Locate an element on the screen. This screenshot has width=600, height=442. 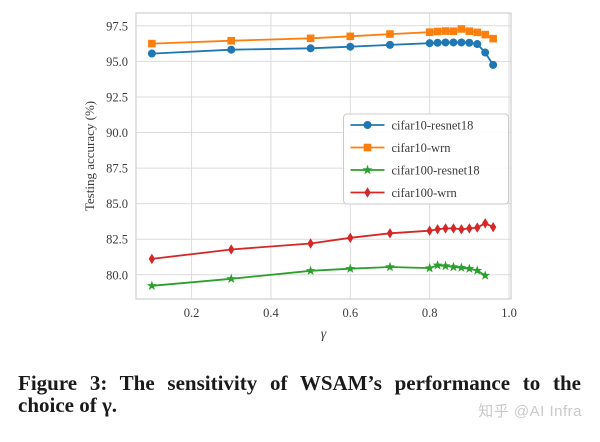
series-cifar10-resnet18 is located at coordinates (322, 53).